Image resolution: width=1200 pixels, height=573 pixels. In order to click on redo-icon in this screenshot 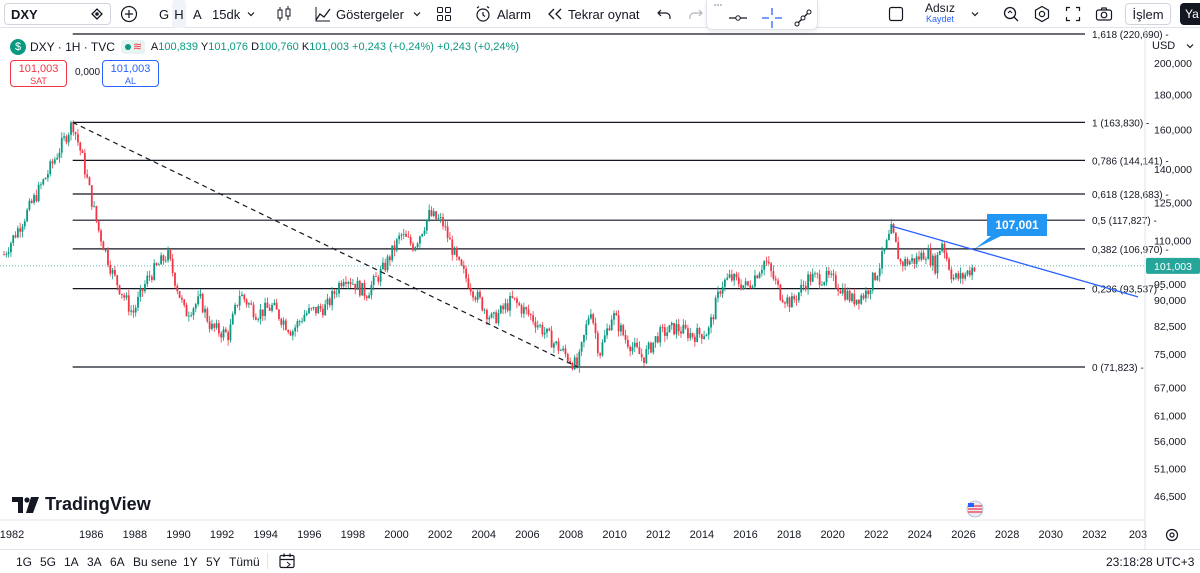, I will do `click(696, 14)`.